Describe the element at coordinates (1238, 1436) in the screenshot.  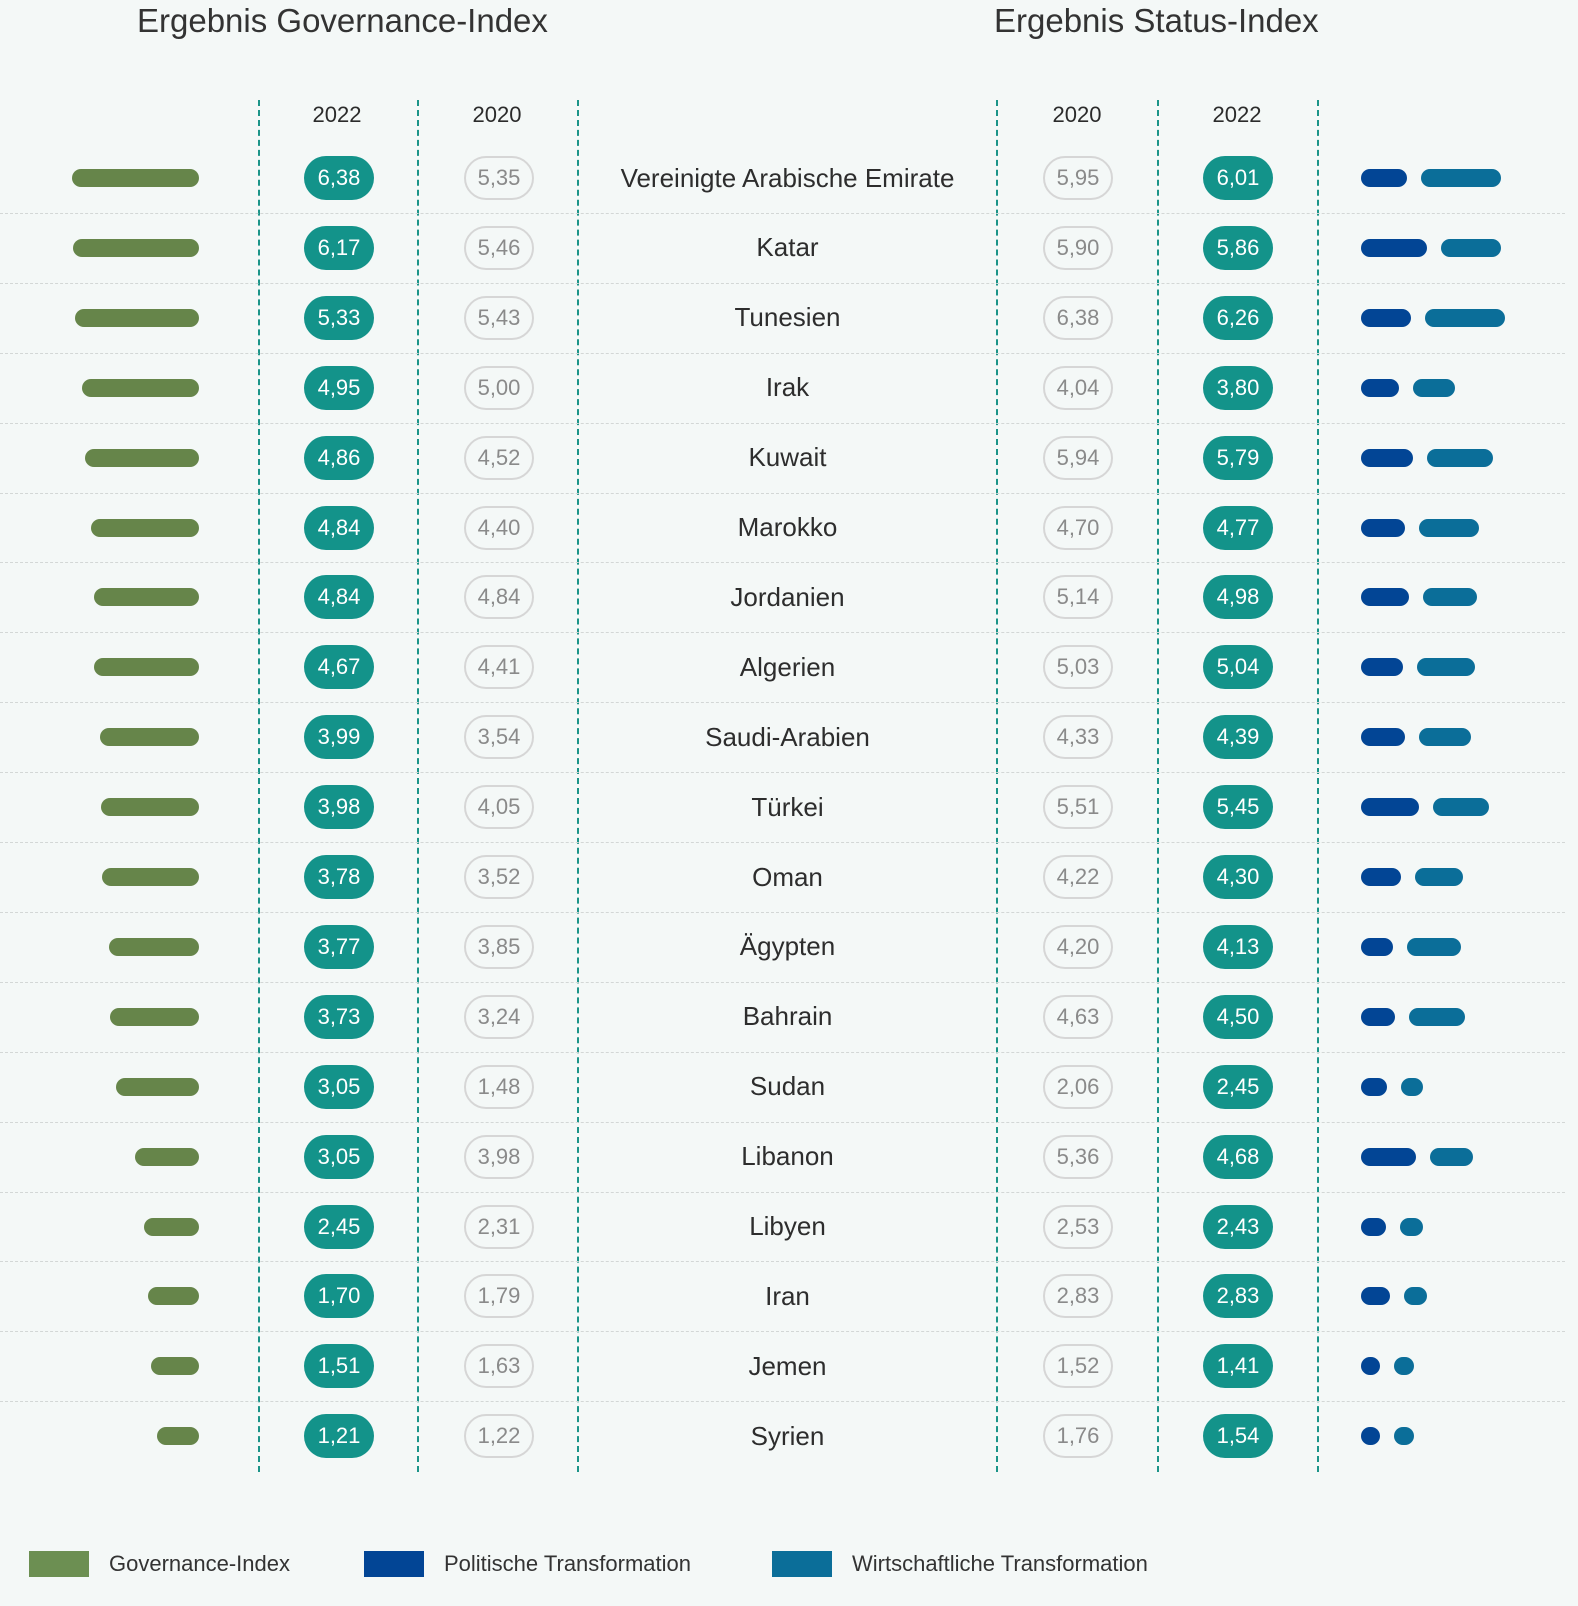
I see `status-2022-value: 1,54` at that location.